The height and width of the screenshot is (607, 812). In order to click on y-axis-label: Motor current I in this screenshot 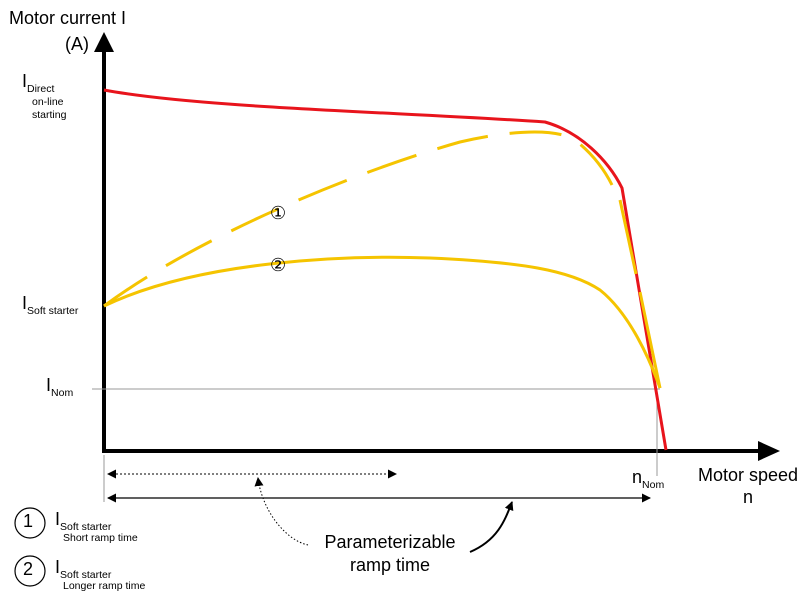, I will do `click(68, 18)`.